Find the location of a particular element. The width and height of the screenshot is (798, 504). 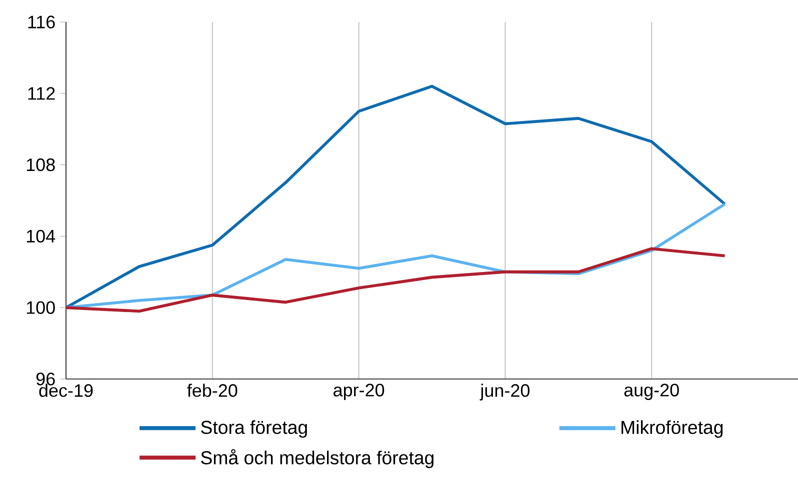

y-tick-label: 104 is located at coordinates (41, 236).